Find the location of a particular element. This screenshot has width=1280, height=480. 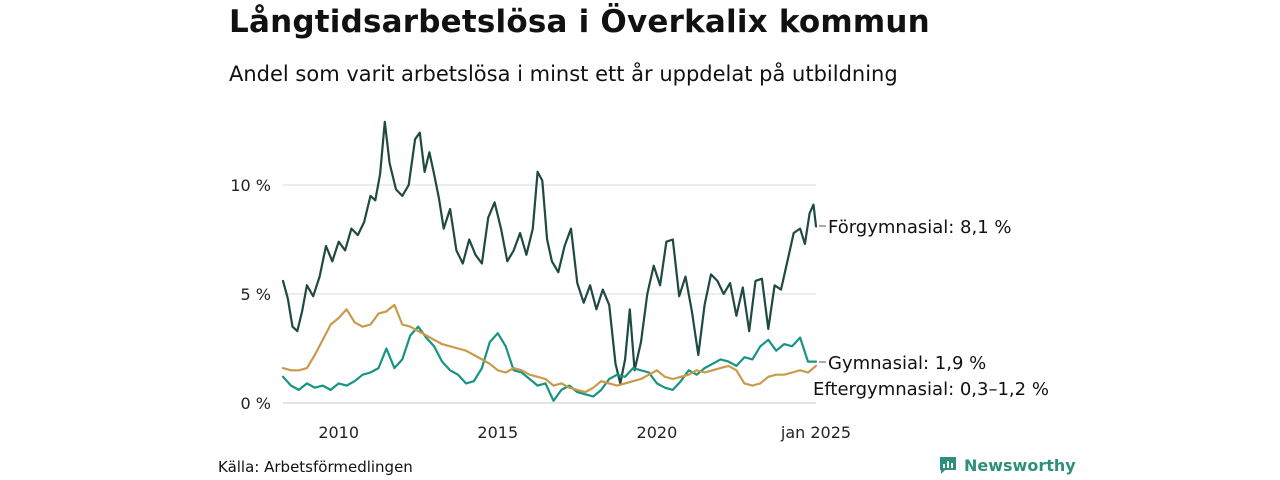

y-tick-label: 5 % is located at coordinates (256, 294).